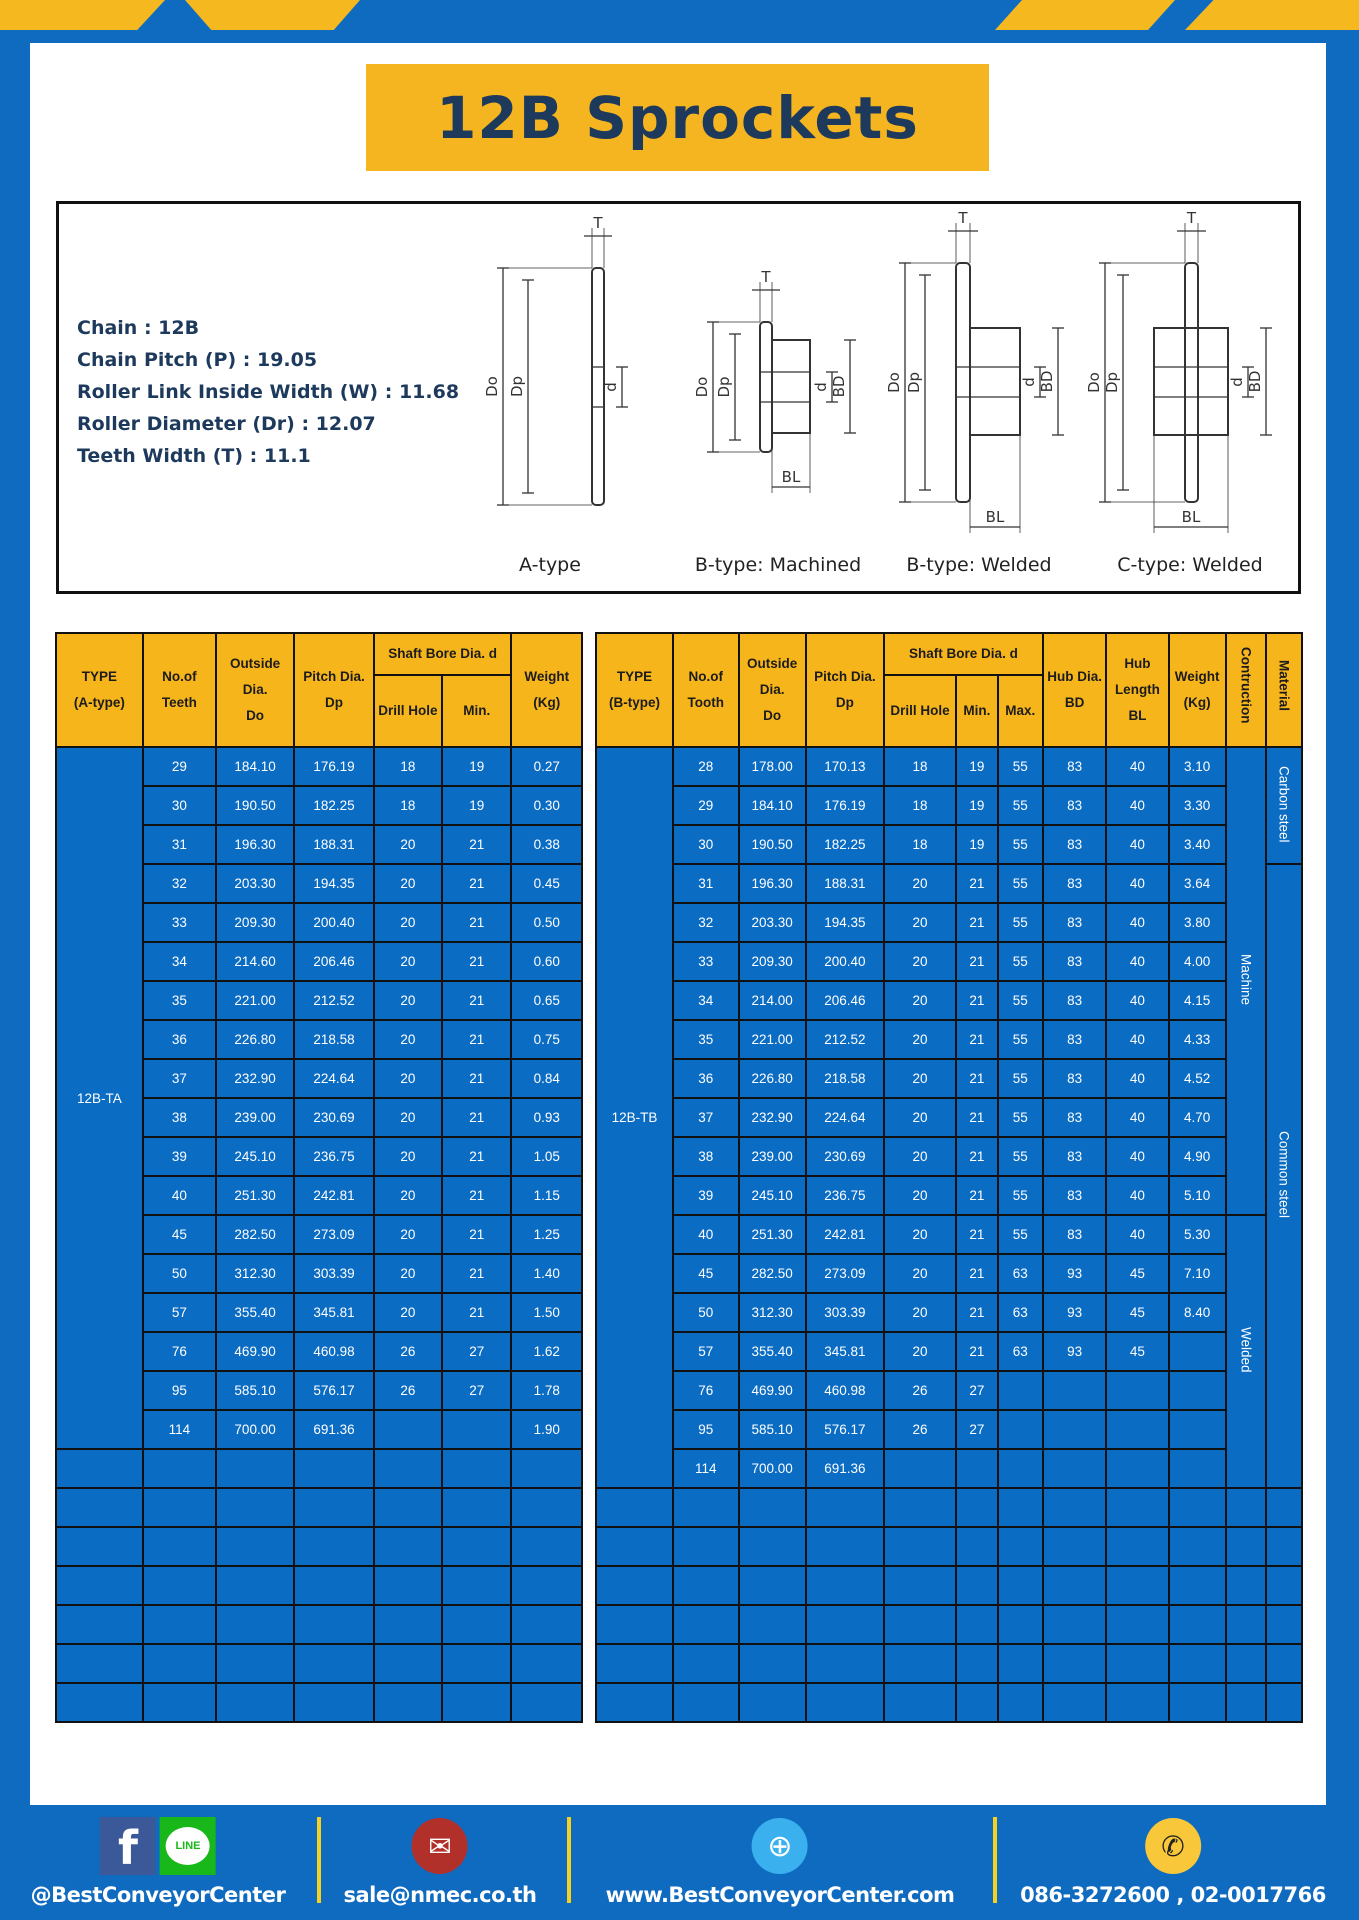 This screenshot has height=1920, width=1359. I want to click on table-row: 38 239.00 230.69 20 21 55 83 40 4.90, so click(949, 1156).